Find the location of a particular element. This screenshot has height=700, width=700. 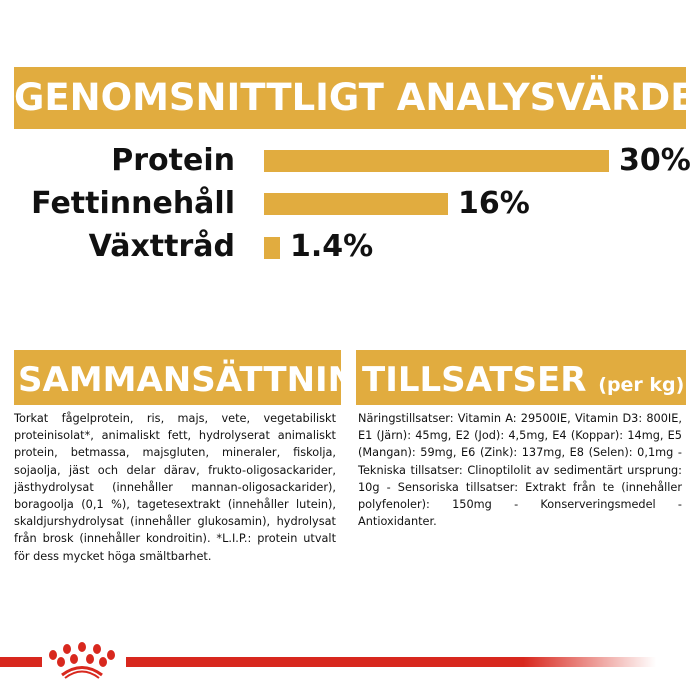

additives-unit: (per kg) is located at coordinates (641, 385).